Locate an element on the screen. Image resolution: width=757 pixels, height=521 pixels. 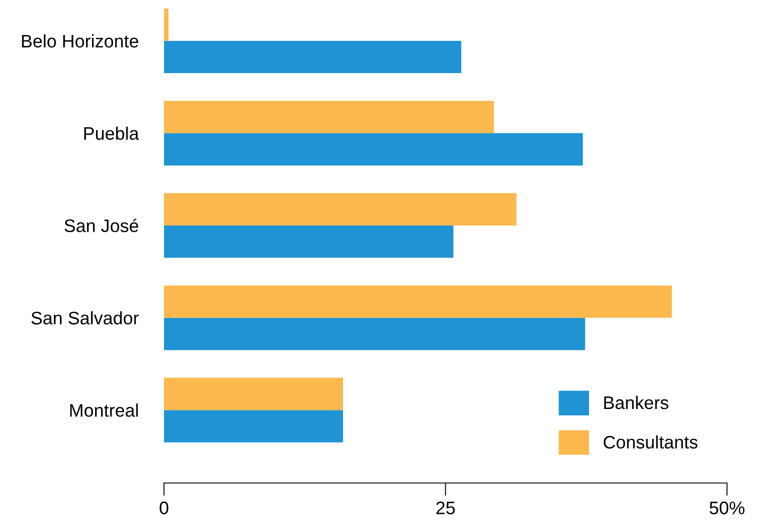
y-tick-label: Montreal is located at coordinates (104, 410).